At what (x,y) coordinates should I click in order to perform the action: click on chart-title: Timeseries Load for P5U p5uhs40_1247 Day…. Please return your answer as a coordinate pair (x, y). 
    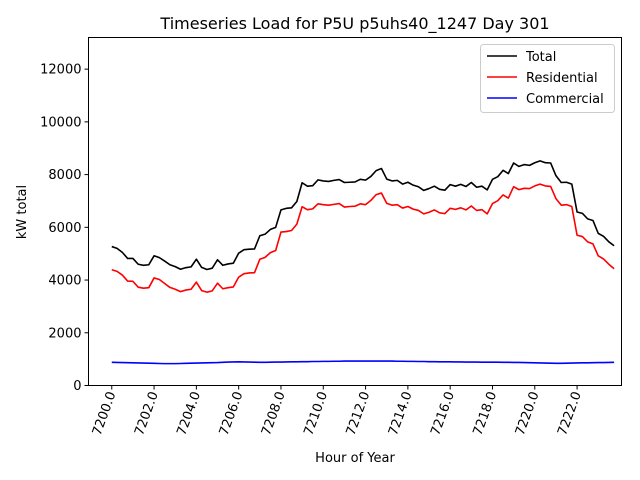
    Looking at the image, I should click on (354, 24).